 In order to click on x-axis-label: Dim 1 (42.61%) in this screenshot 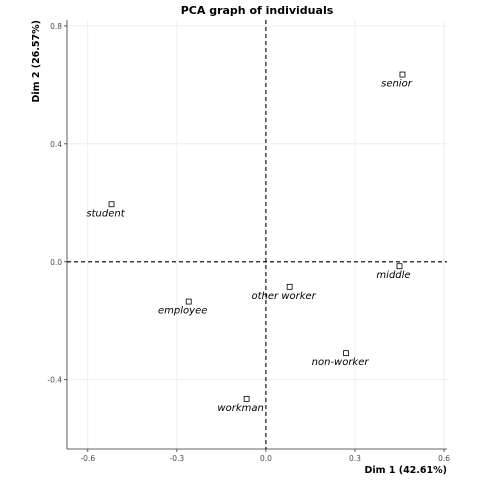, I will do `click(405, 470)`.